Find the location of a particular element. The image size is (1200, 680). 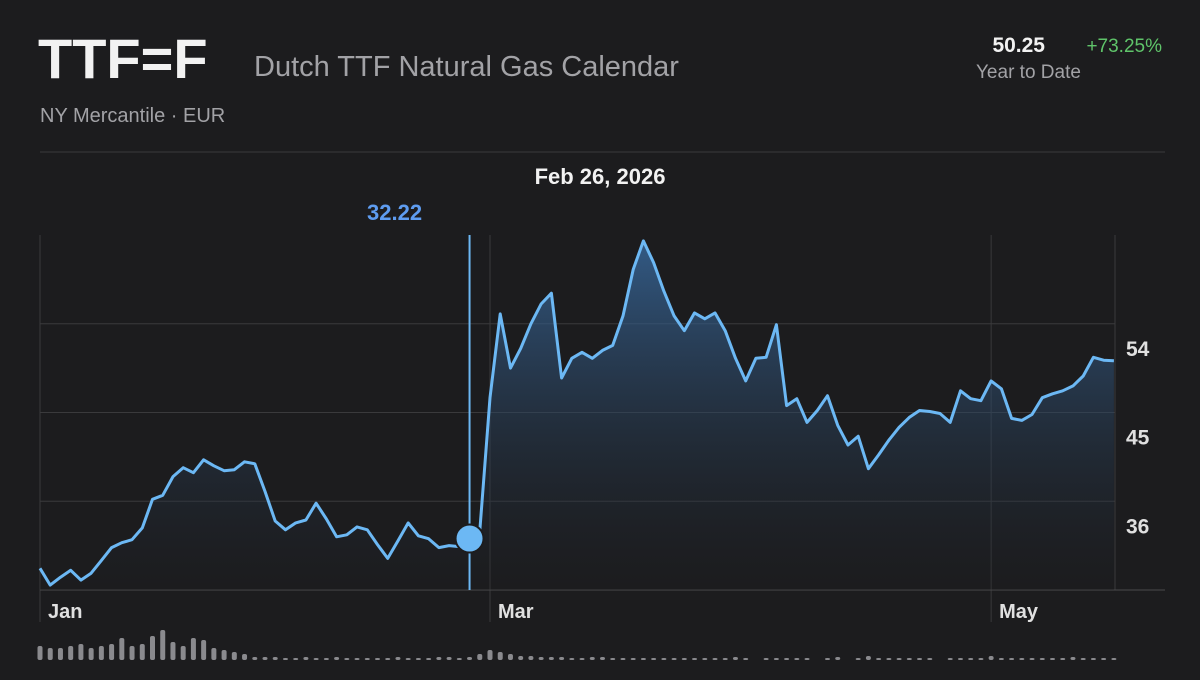

y-tick-label: 54 is located at coordinates (1138, 349).